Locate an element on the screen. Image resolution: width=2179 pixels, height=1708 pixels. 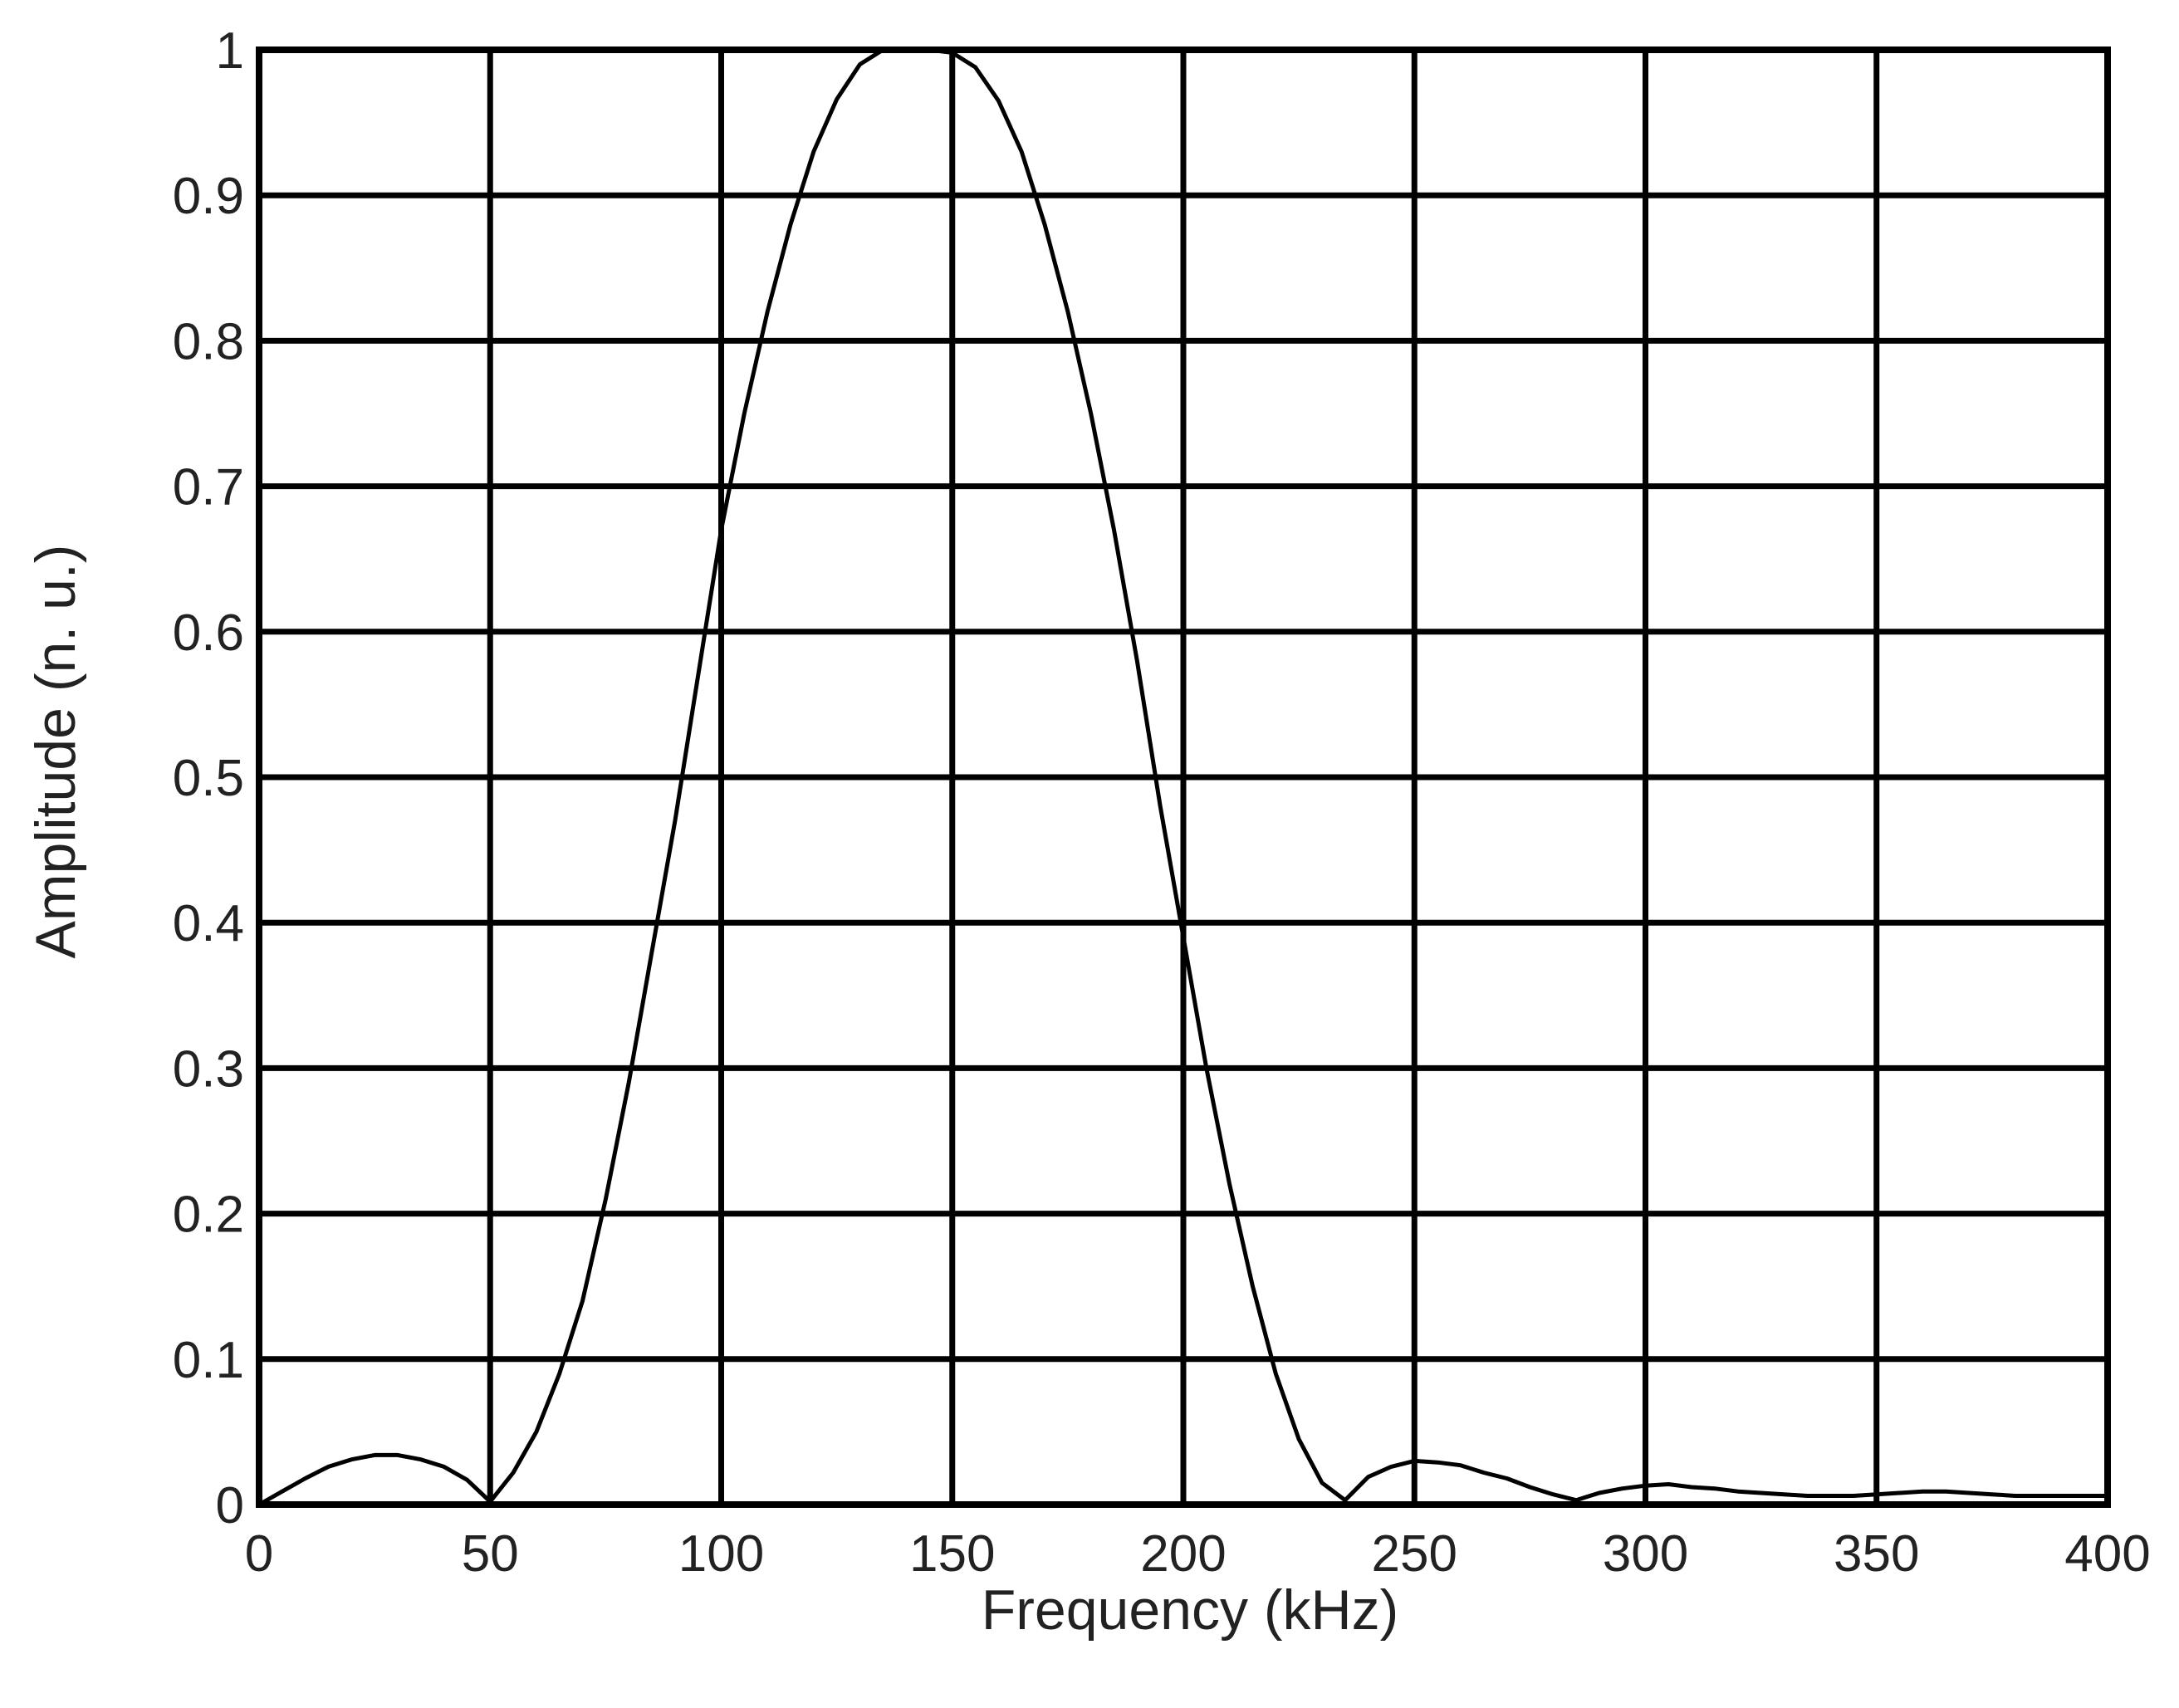
x-axis-label: Frequency (kHz) is located at coordinates (1190, 1610).